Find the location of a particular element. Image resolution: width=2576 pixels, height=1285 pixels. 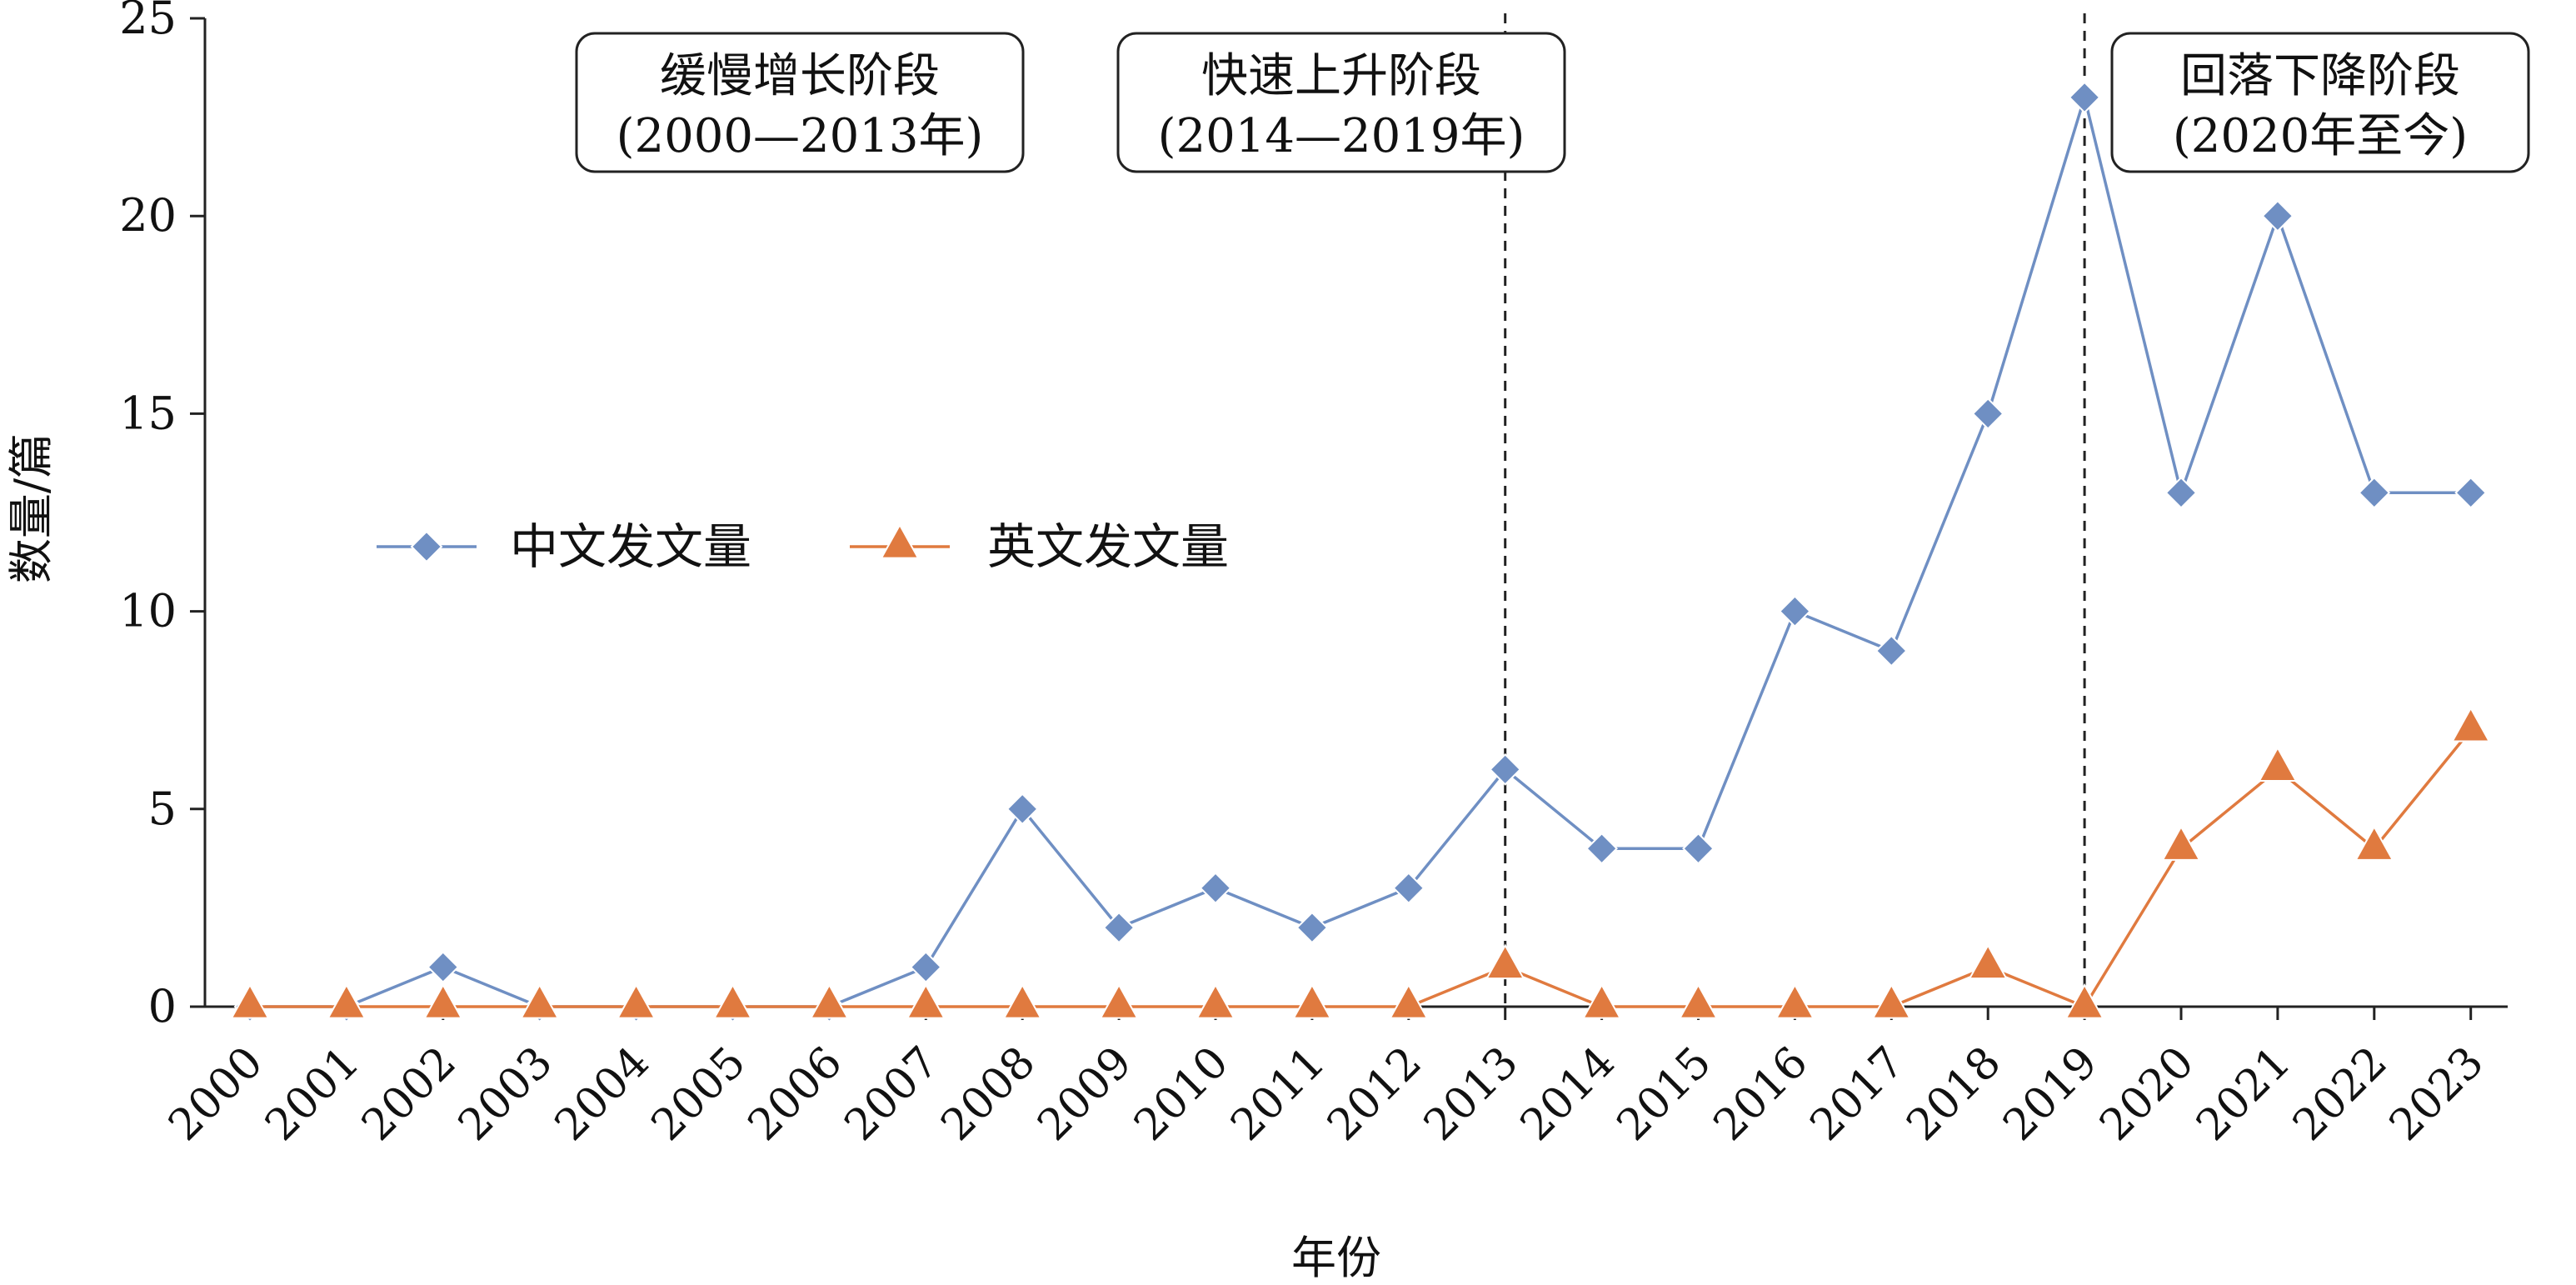

y-axis-title: 数量/篇 is located at coordinates (31, 508).